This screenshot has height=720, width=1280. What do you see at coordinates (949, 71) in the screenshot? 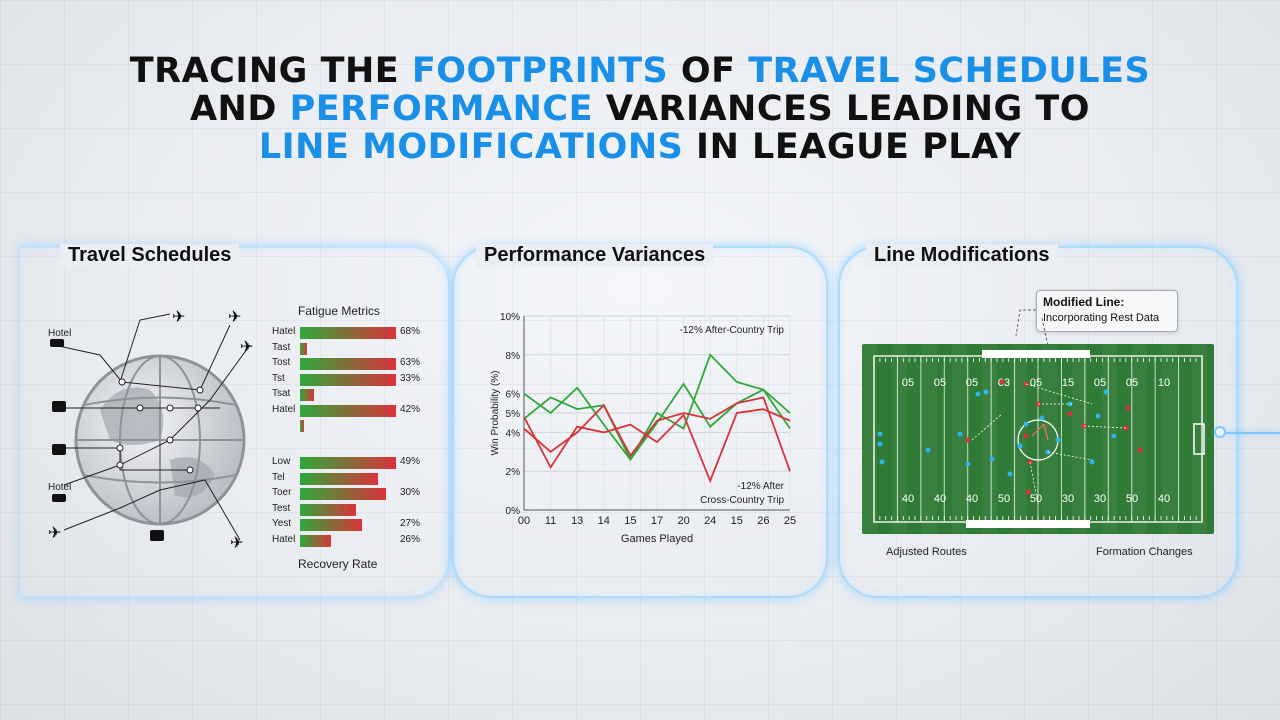
I see `title-segment: TRAVEL SCHEDULES` at bounding box center [949, 71].